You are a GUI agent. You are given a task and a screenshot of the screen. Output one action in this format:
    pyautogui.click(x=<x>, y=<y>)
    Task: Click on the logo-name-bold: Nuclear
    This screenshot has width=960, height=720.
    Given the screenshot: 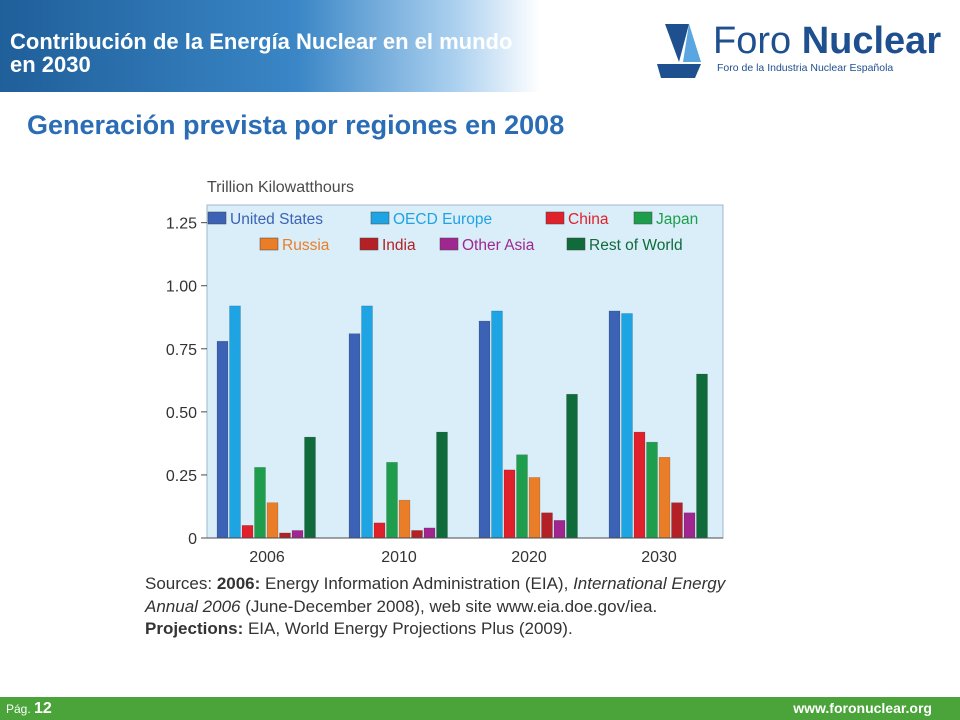 What is the action you would take?
    pyautogui.click(x=871, y=41)
    